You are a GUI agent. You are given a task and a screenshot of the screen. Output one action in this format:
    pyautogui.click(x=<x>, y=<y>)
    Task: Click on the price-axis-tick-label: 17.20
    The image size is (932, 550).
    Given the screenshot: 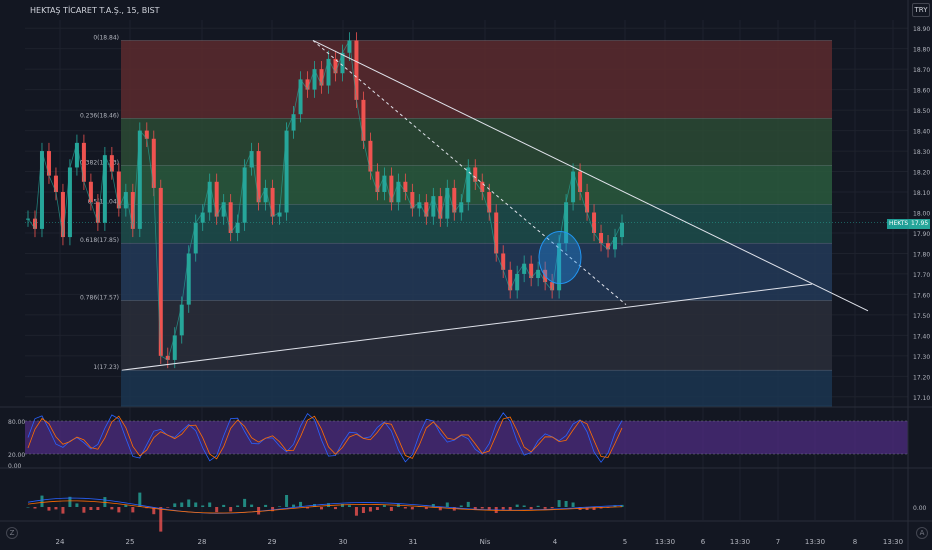 What is the action you would take?
    pyautogui.click(x=921, y=377)
    